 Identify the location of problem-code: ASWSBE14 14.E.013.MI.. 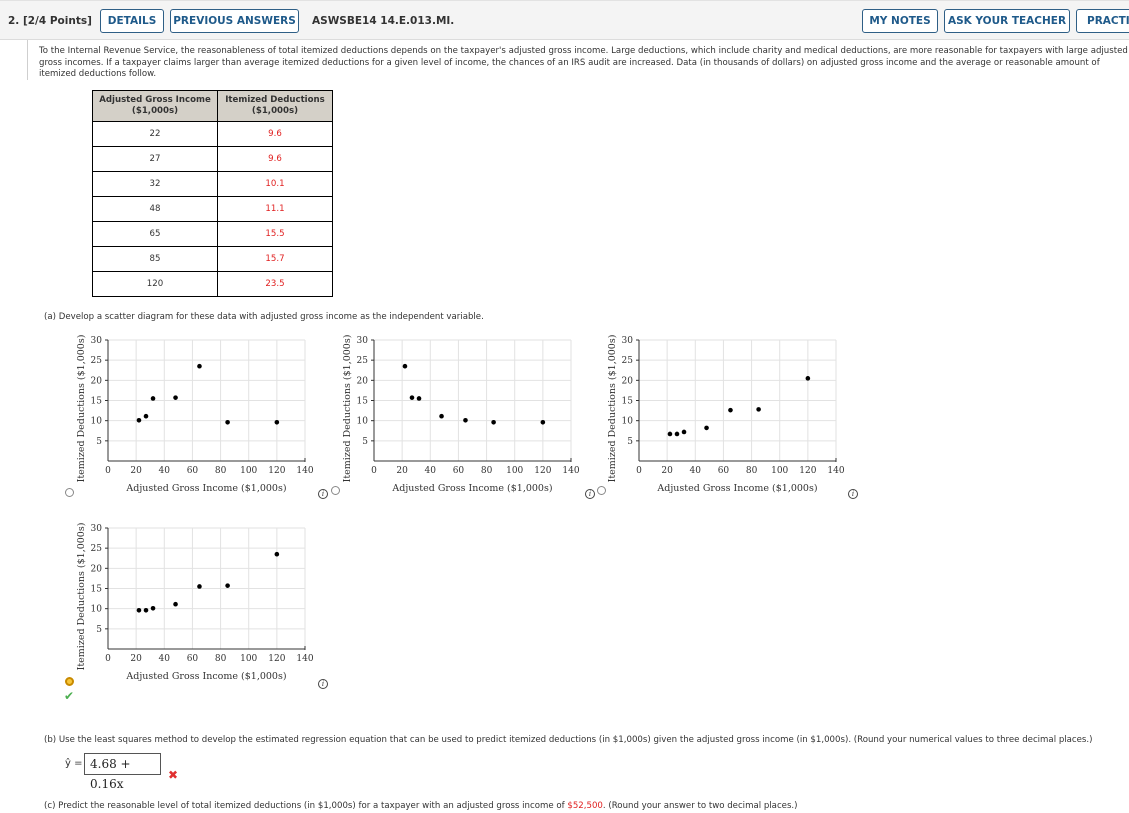
(383, 21).